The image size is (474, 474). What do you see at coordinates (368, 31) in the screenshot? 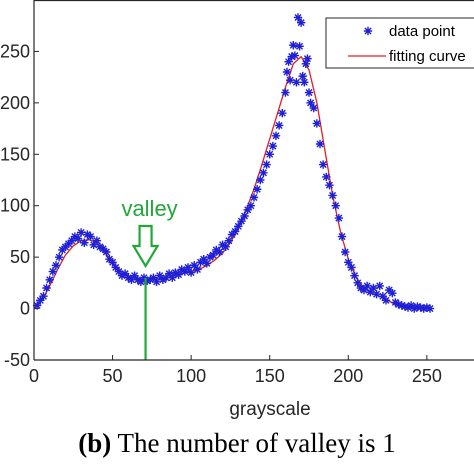
I see `legend-data-point-icon` at bounding box center [368, 31].